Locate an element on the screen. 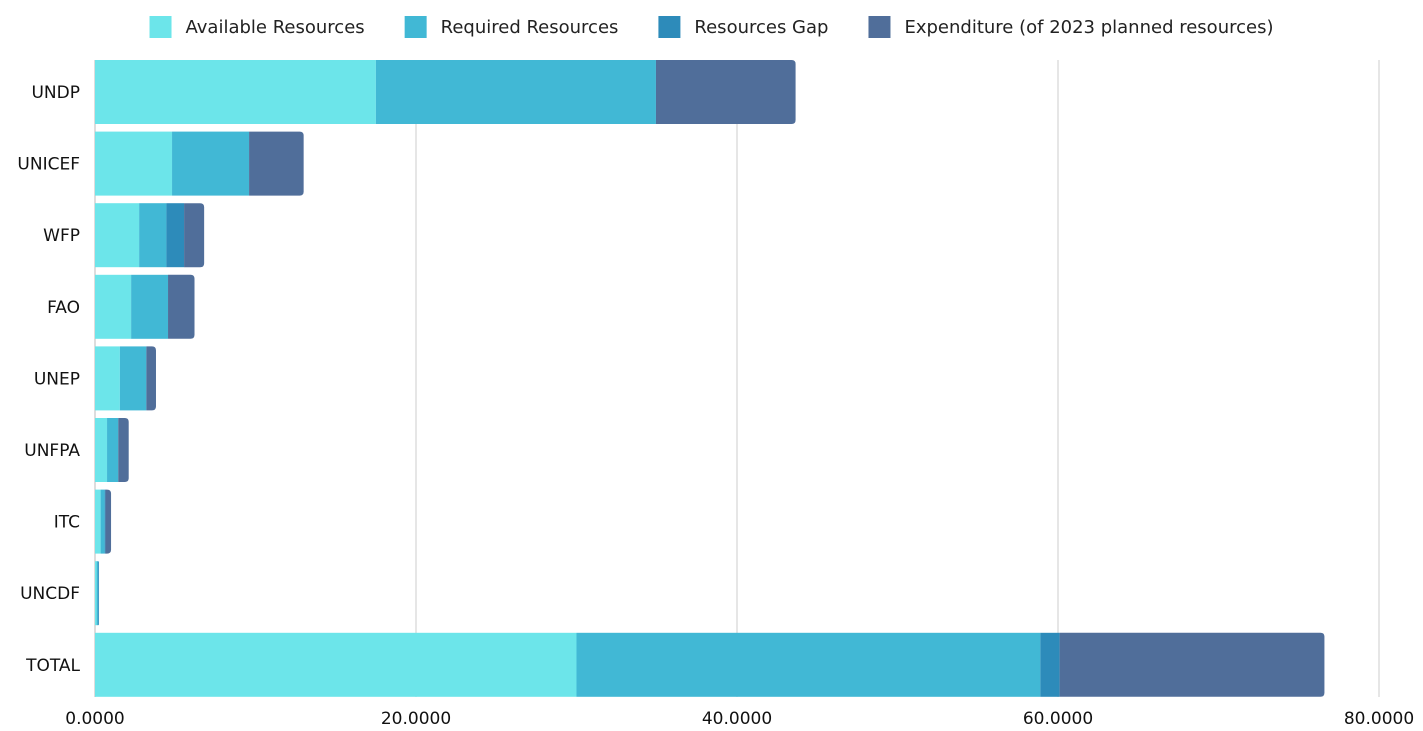  bar-row-unep is located at coordinates (125, 378).